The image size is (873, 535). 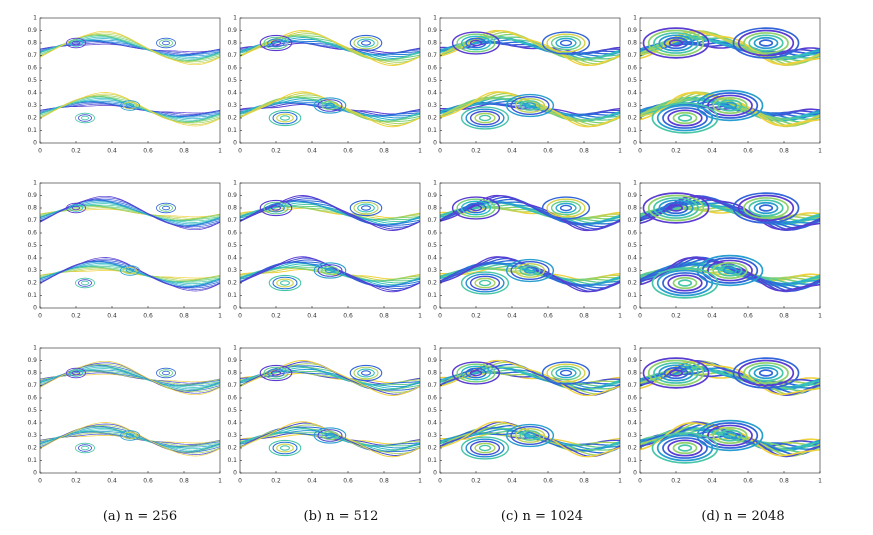 I want to click on y-tick-label: 0.2, so click(x=232, y=448).